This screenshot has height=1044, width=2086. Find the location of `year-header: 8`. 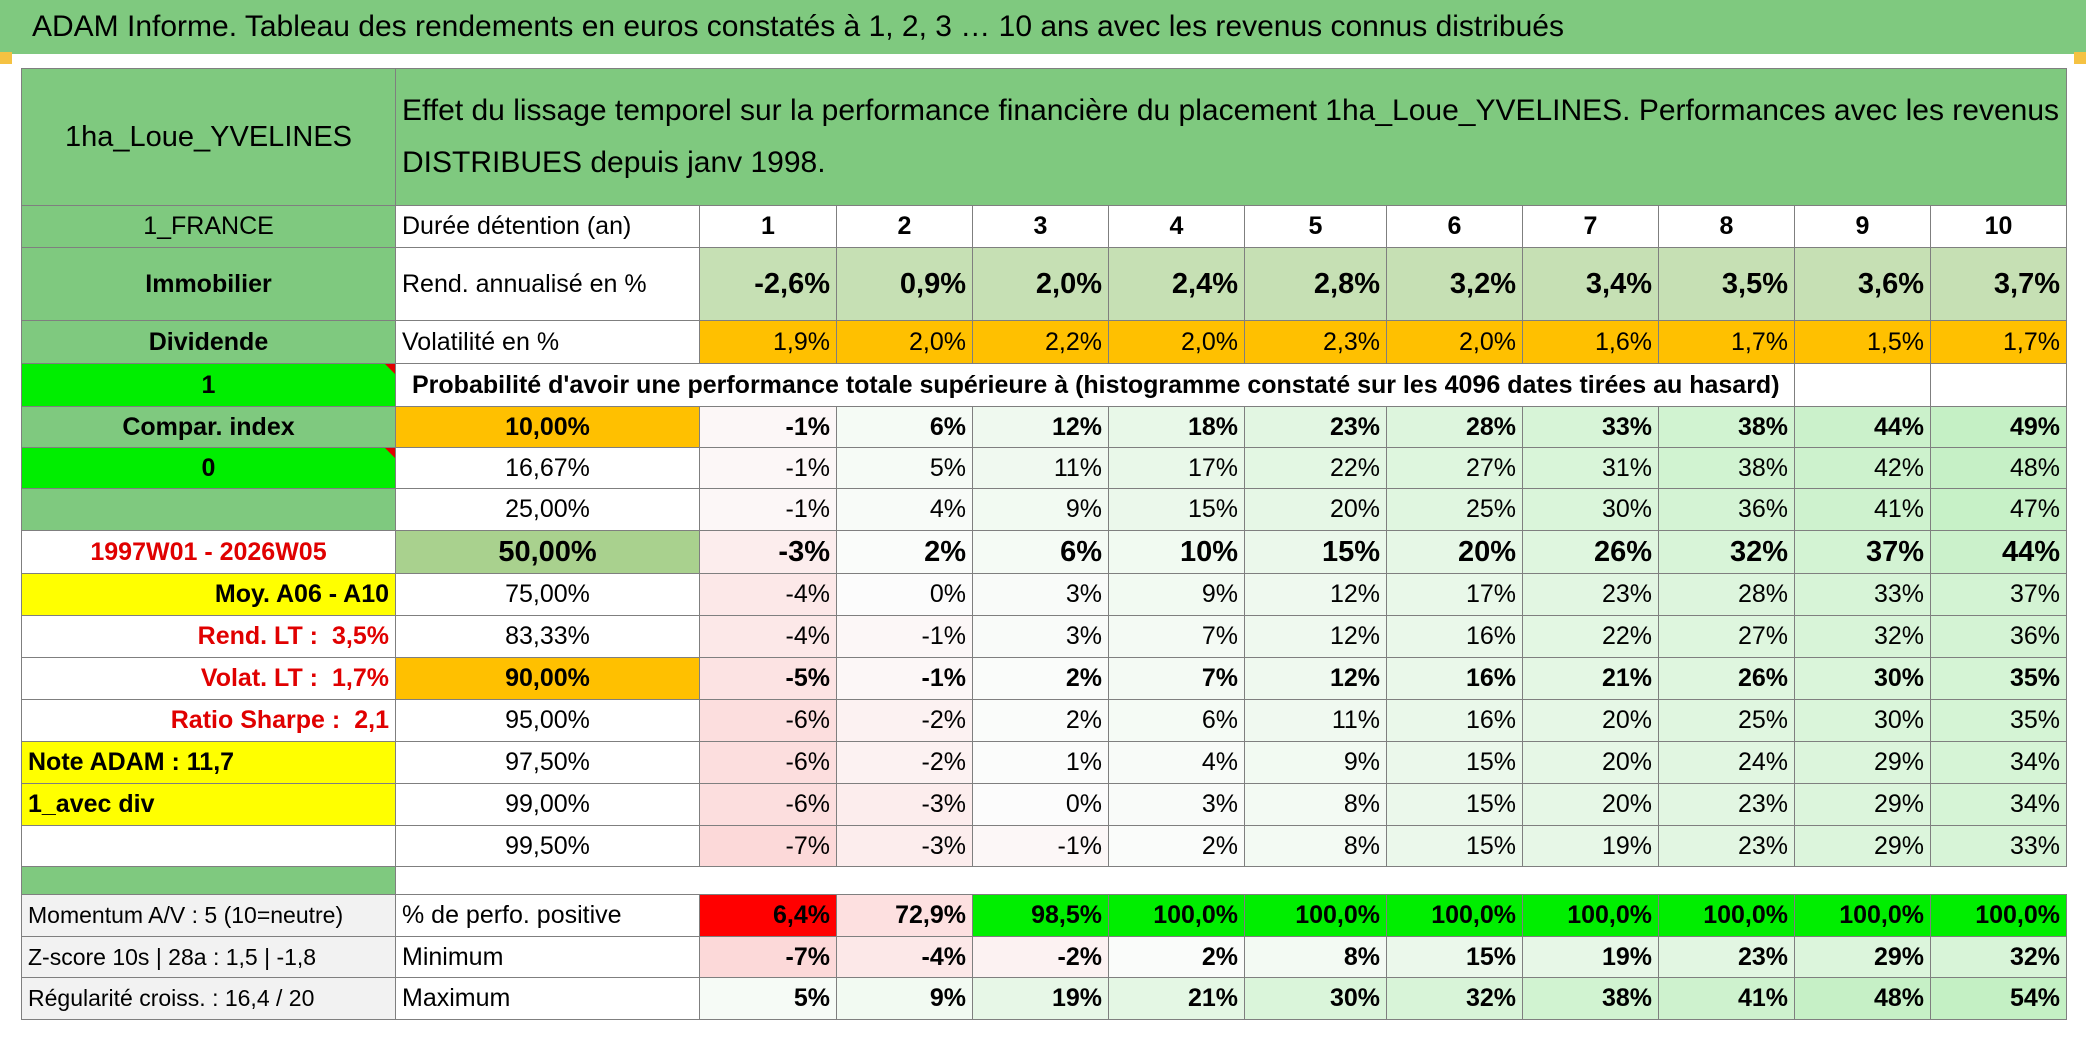

year-header: 8 is located at coordinates (1726, 226).